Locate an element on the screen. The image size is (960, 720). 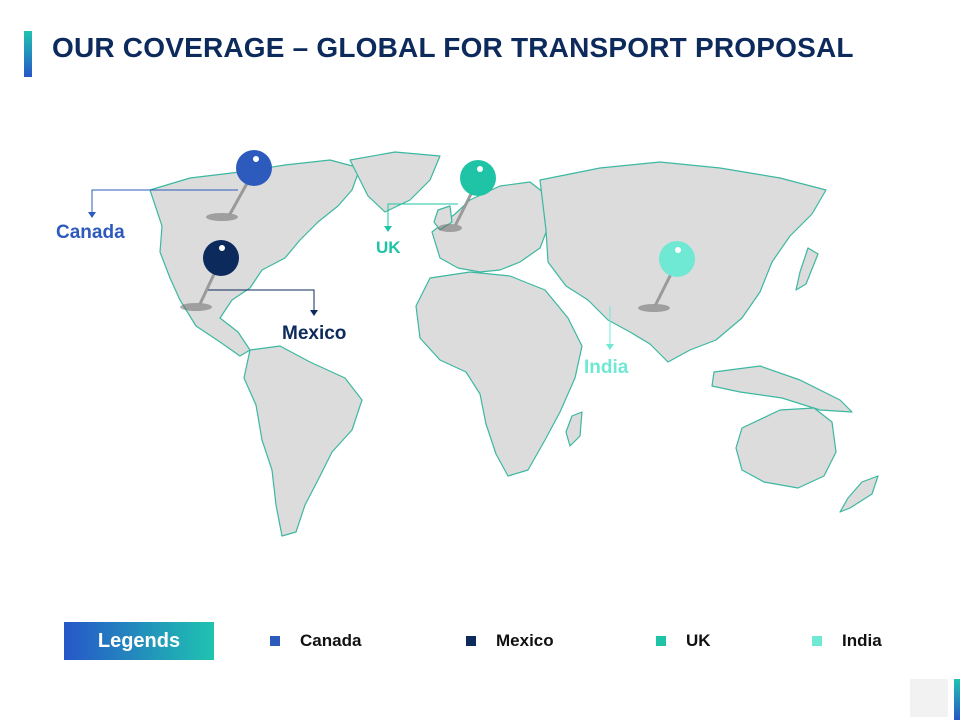
uk-marker is located at coordinates (440, 196).